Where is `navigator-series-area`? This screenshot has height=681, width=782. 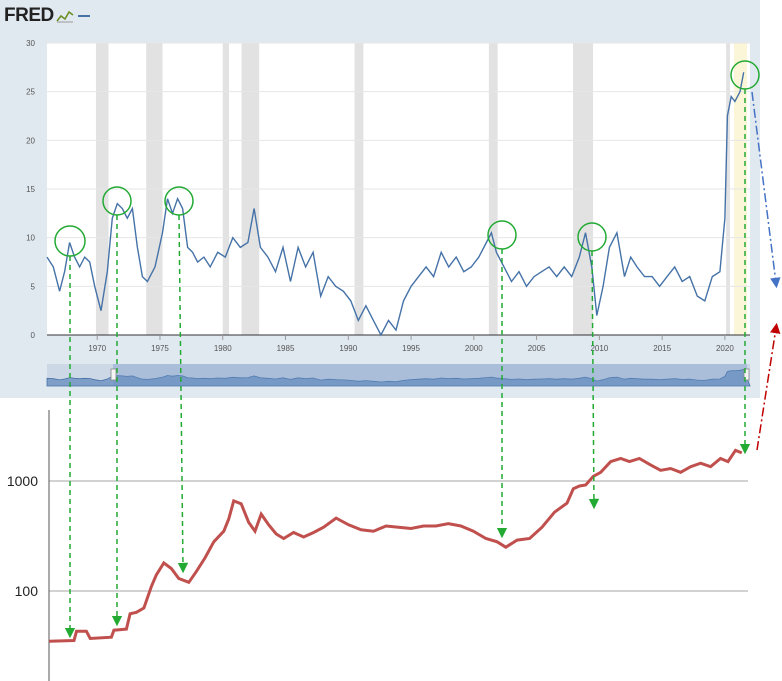
navigator-series-area is located at coordinates (398, 377).